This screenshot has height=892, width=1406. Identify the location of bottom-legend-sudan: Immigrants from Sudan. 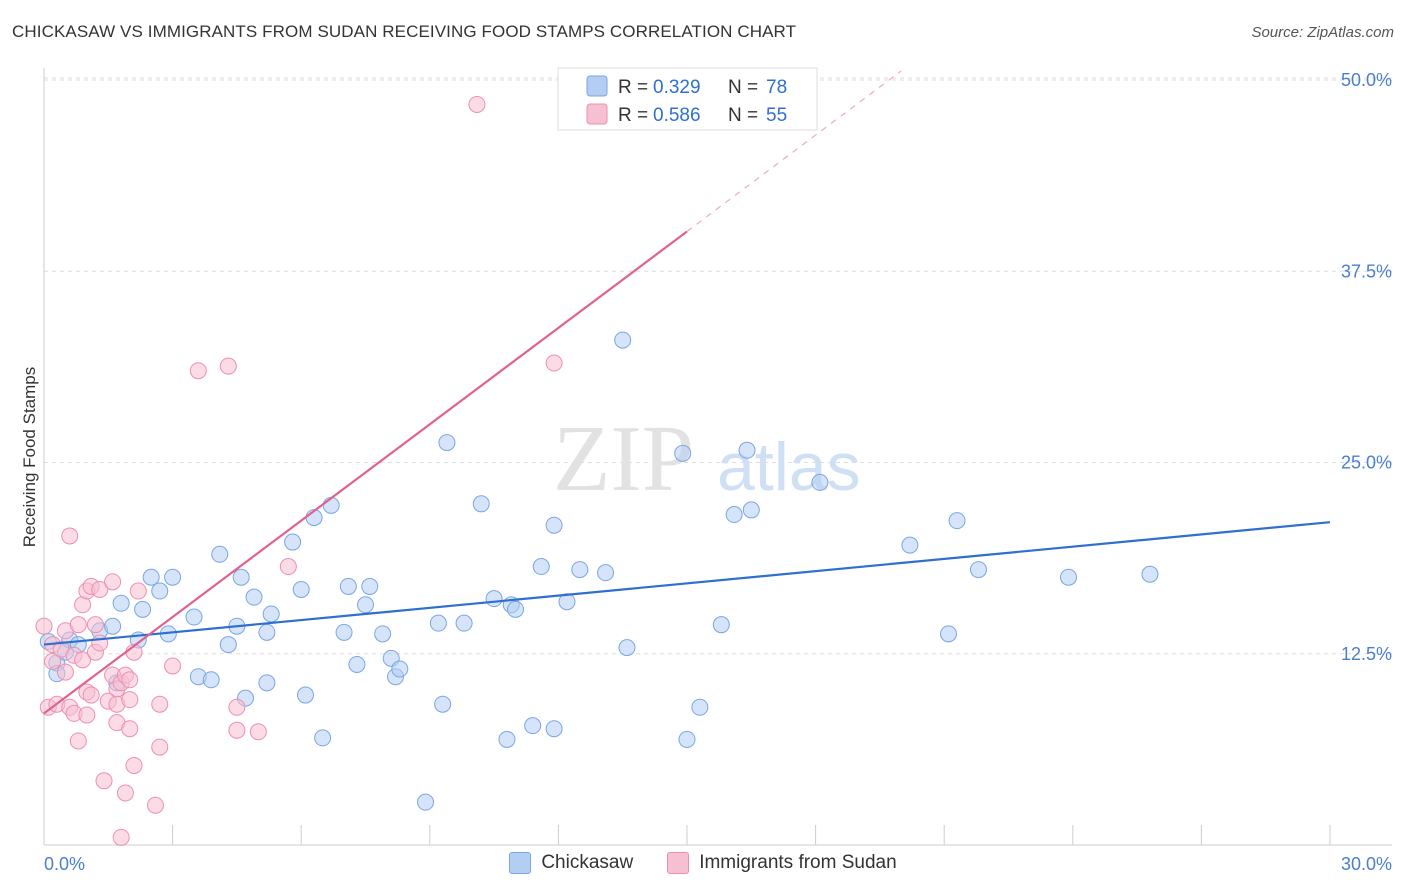
(782, 863).